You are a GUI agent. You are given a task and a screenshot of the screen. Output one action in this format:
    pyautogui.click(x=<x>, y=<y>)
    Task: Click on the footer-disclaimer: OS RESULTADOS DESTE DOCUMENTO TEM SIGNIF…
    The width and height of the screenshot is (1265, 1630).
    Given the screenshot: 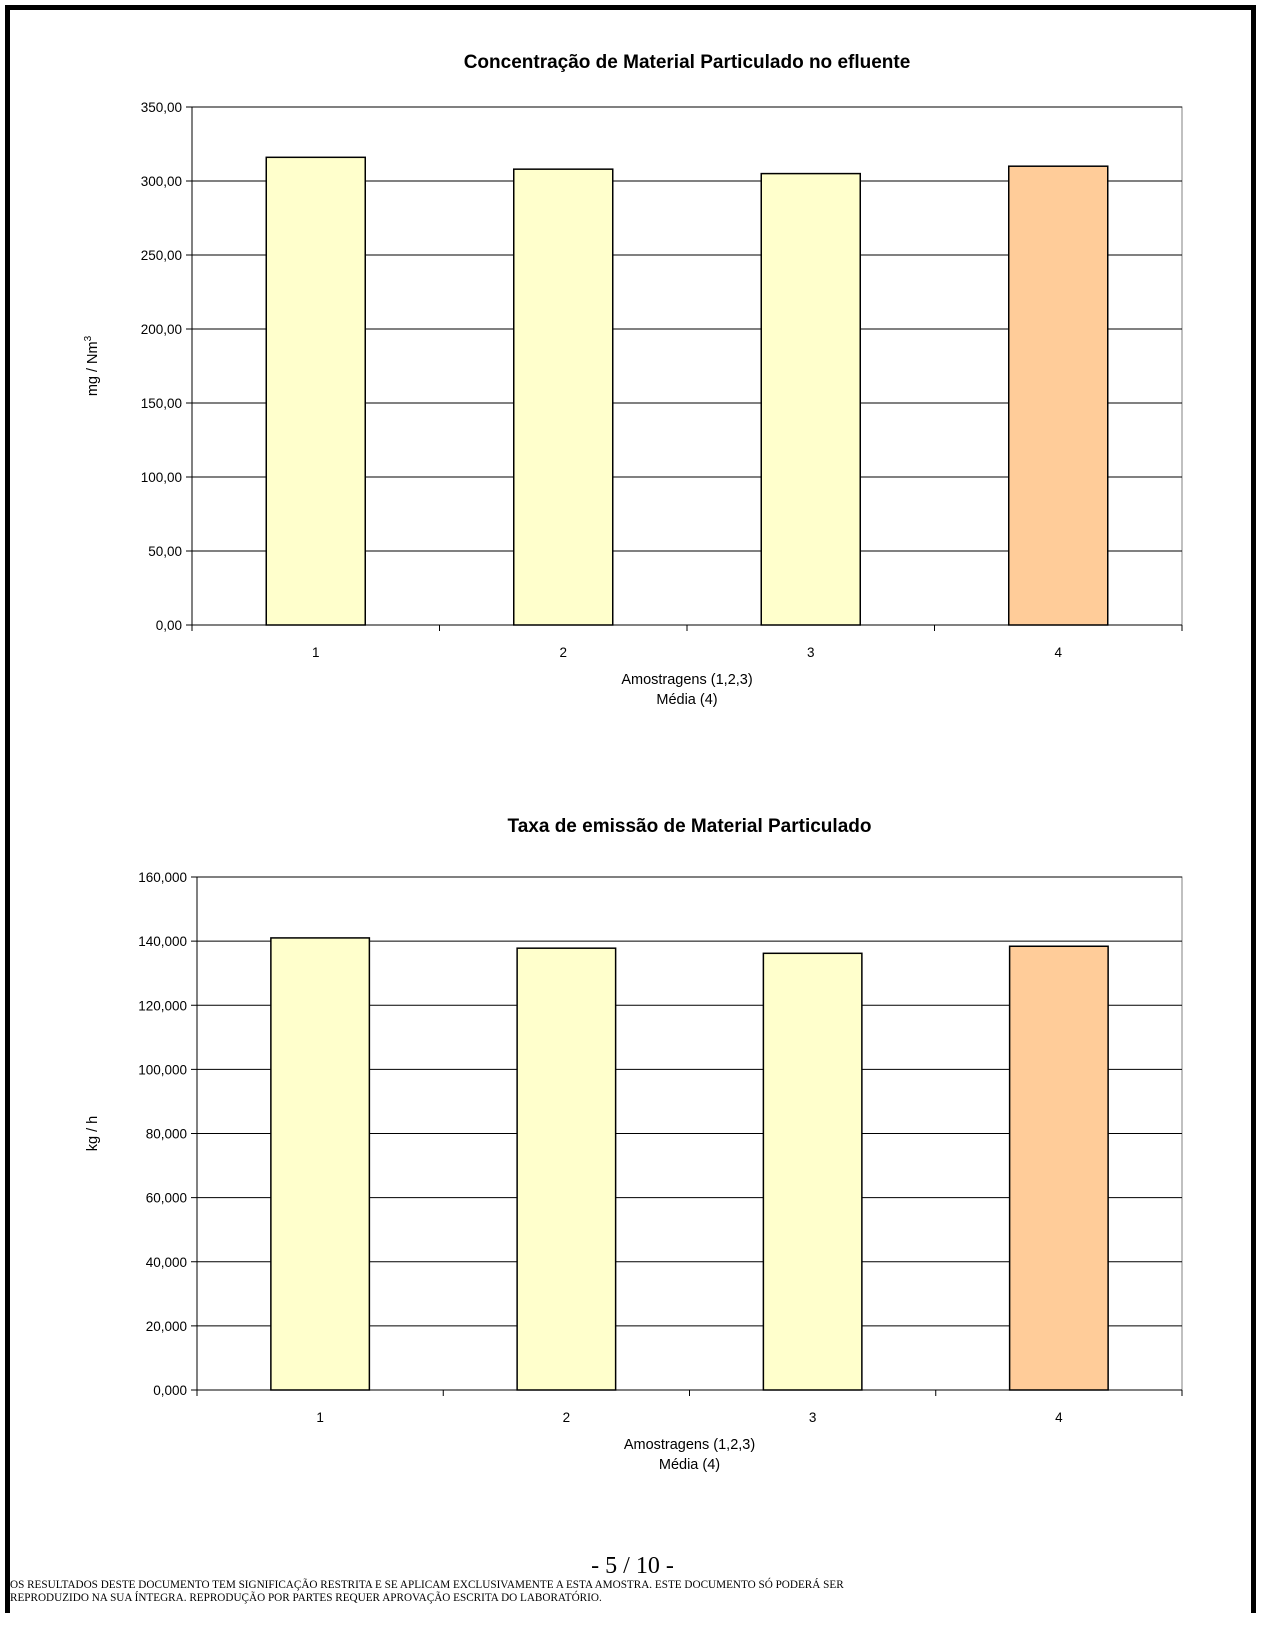 What is the action you would take?
    pyautogui.click(x=632, y=1592)
    